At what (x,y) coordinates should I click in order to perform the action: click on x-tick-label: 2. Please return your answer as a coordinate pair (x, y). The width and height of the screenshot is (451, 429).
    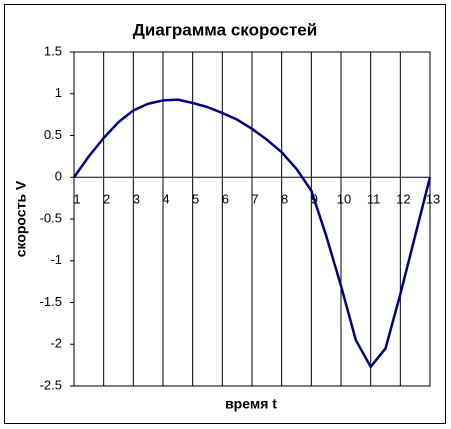
    Looking at the image, I should click on (106, 199).